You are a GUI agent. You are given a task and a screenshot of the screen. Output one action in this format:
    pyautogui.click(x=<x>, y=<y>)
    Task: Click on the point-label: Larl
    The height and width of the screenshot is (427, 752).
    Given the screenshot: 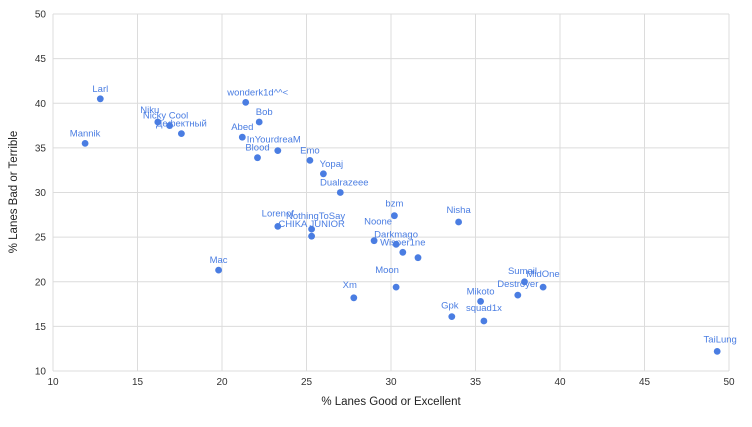 What is the action you would take?
    pyautogui.click(x=100, y=89)
    